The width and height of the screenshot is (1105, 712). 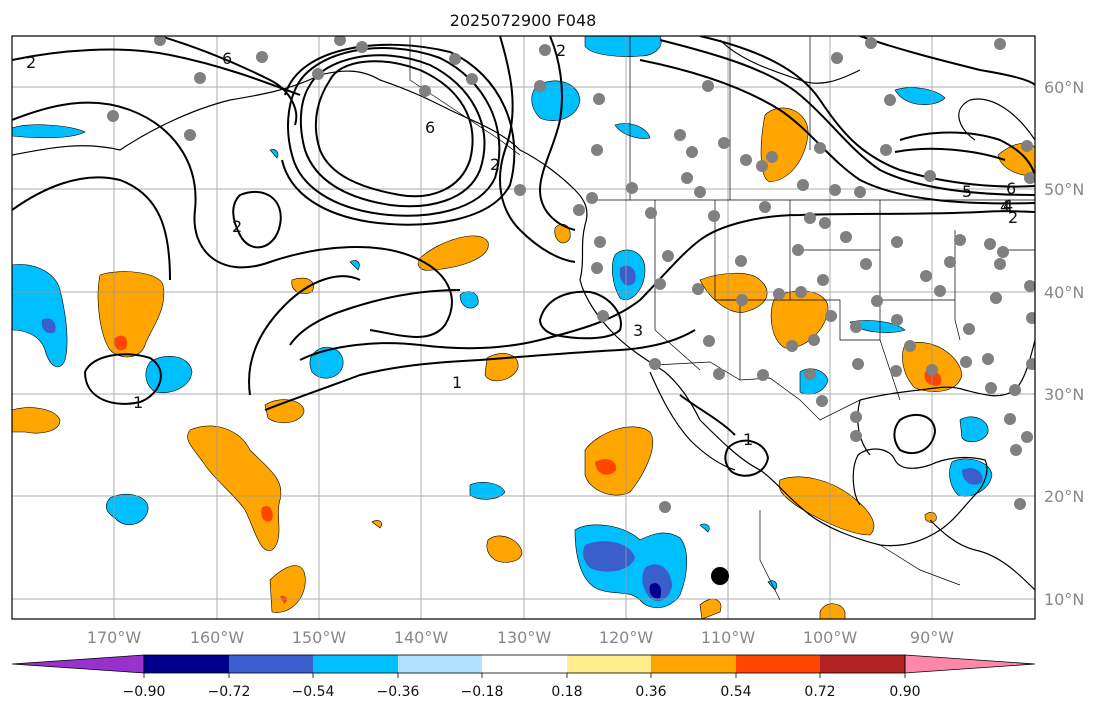 What do you see at coordinates (819, 692) in the screenshot?
I see `colorbar-tick-label: 0.72` at bounding box center [819, 692].